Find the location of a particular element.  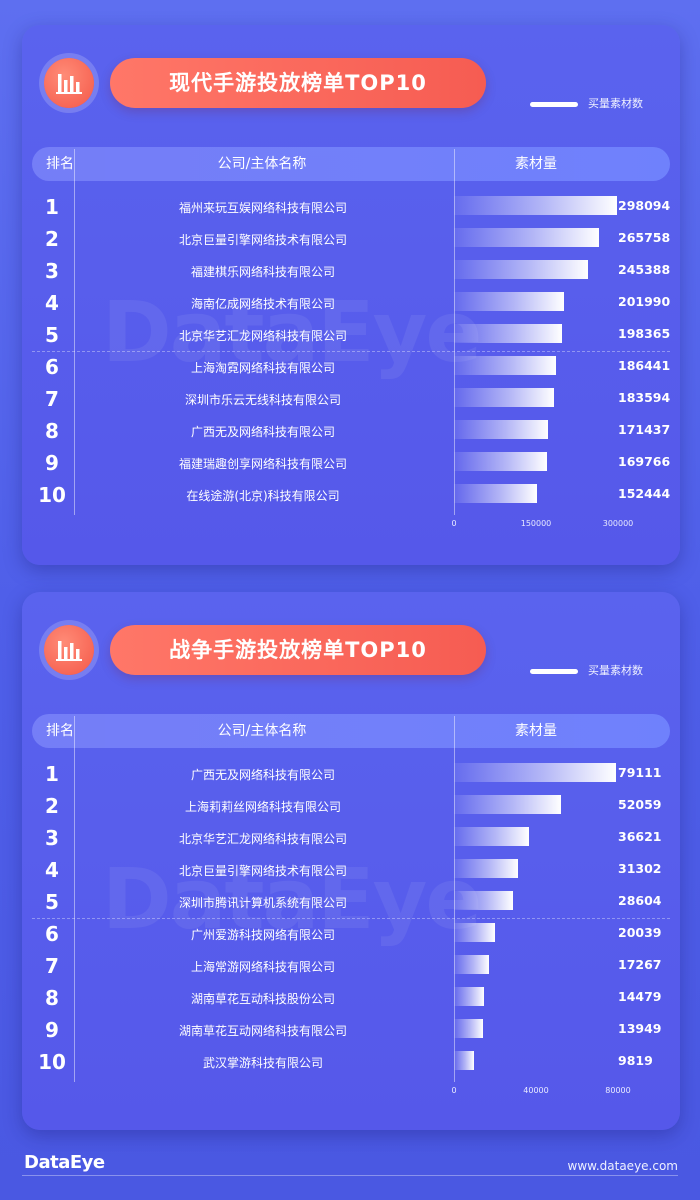

value-label: 298094 is located at coordinates (644, 205).